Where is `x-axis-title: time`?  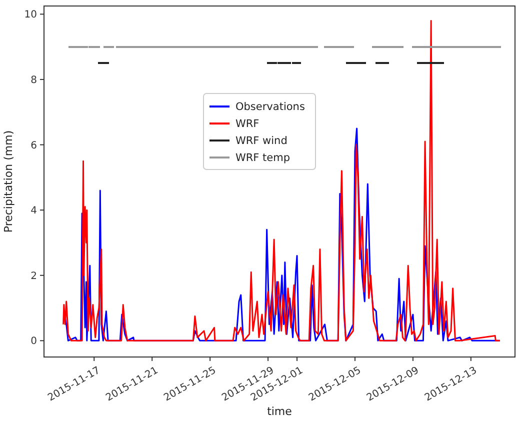
x-axis-title: time is located at coordinates (279, 411).